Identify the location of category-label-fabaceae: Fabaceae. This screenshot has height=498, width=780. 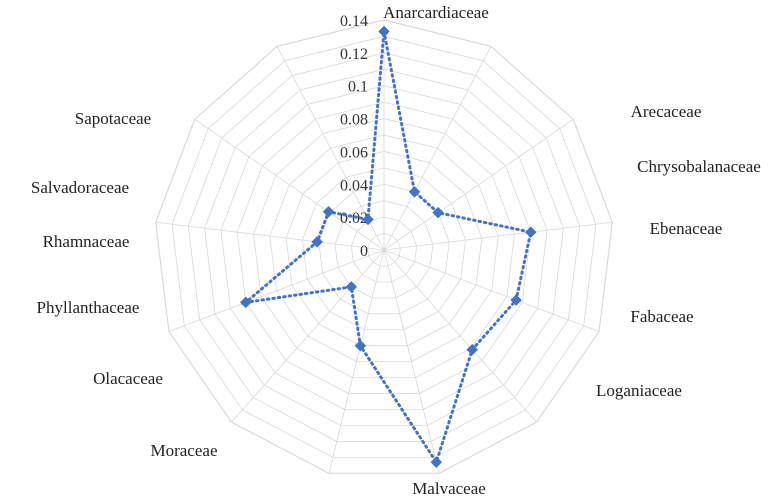
(661, 316).